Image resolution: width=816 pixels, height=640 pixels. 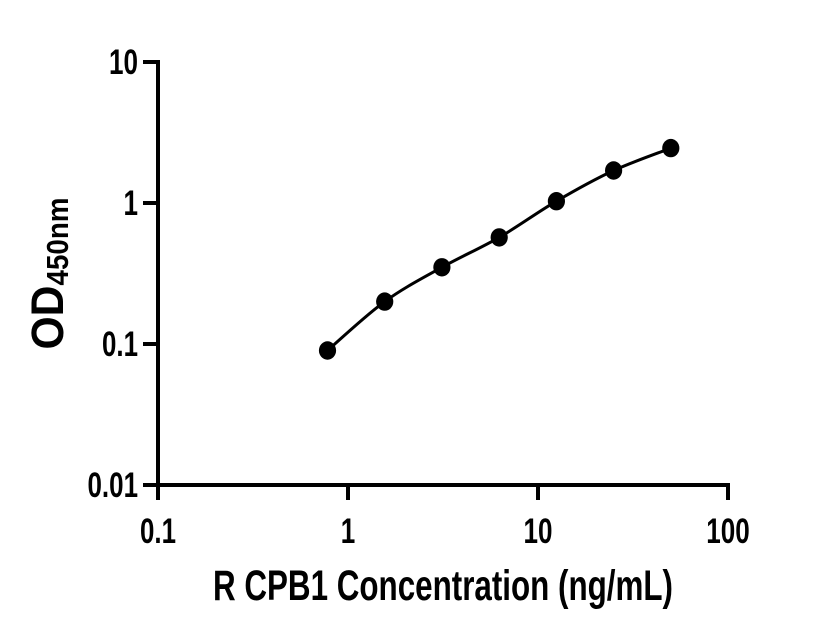 I want to click on data-point-25ng-ml, so click(x=614, y=170).